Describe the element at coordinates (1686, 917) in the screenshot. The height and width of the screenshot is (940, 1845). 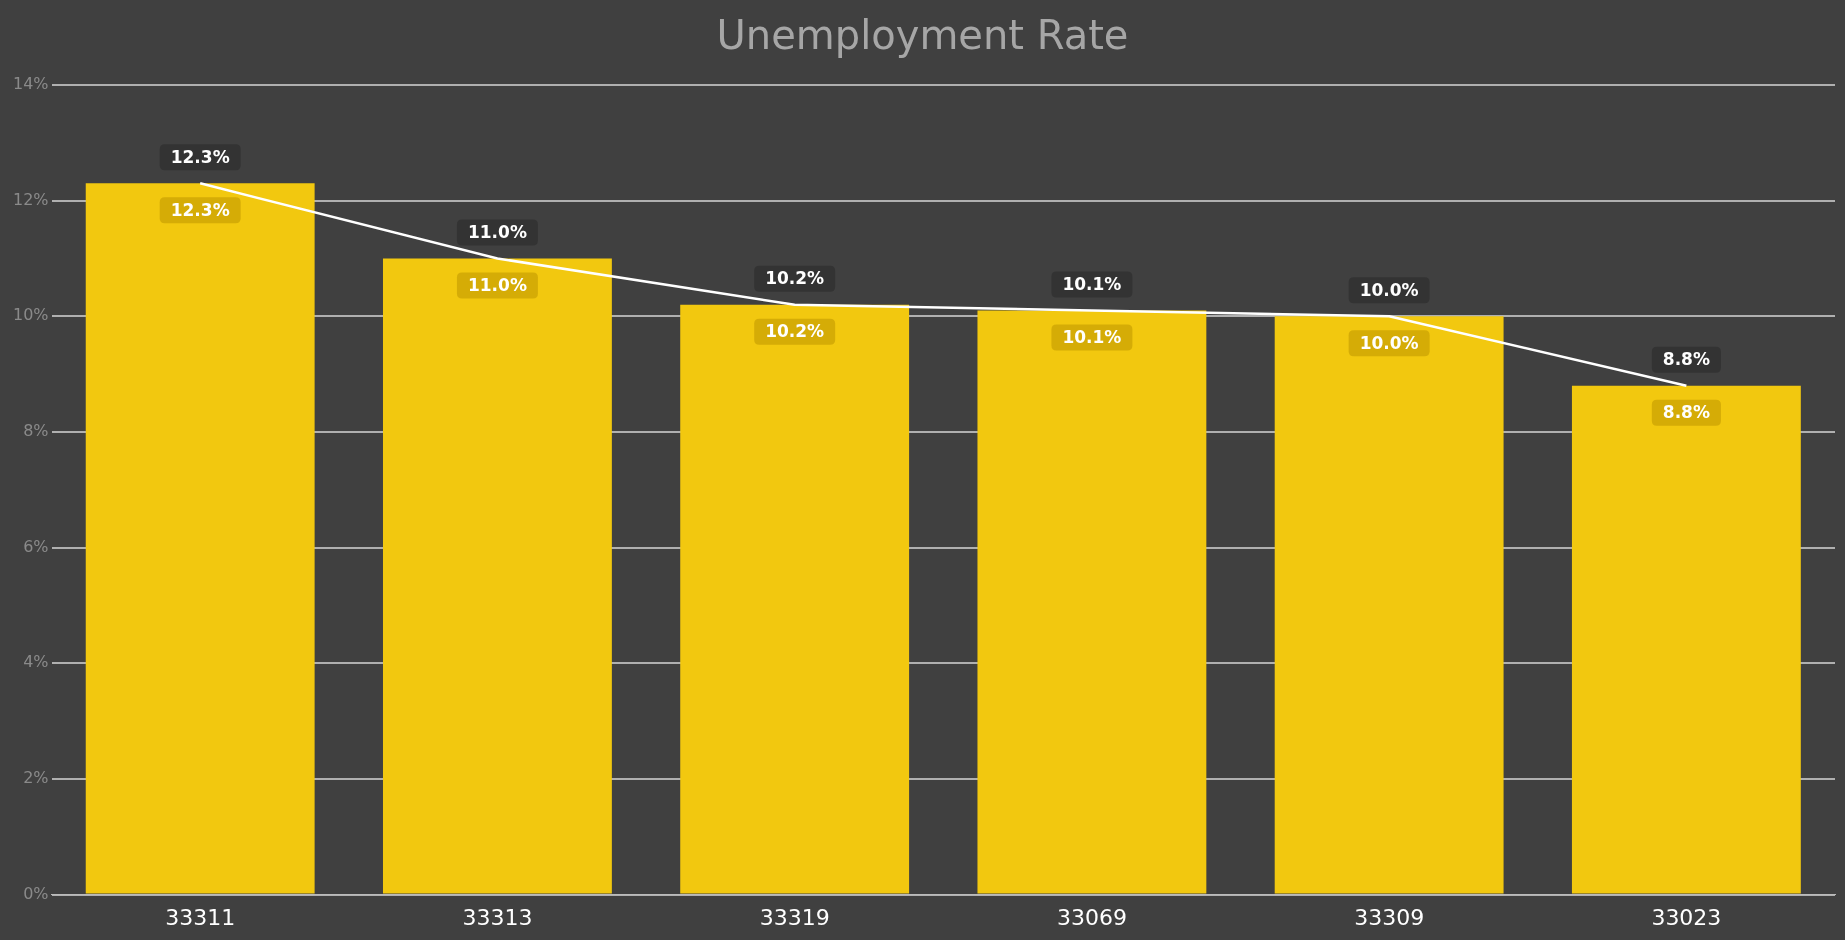
I see `x-tick-label: 33023` at that location.